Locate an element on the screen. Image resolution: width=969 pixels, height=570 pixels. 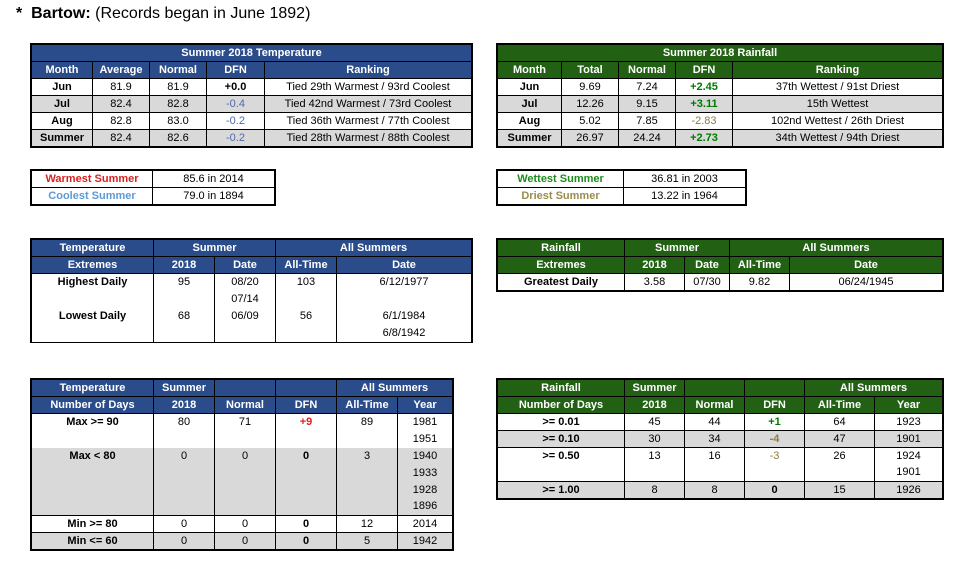
greatest-alltime-date: 06/24/1945 is located at coordinates (866, 282).